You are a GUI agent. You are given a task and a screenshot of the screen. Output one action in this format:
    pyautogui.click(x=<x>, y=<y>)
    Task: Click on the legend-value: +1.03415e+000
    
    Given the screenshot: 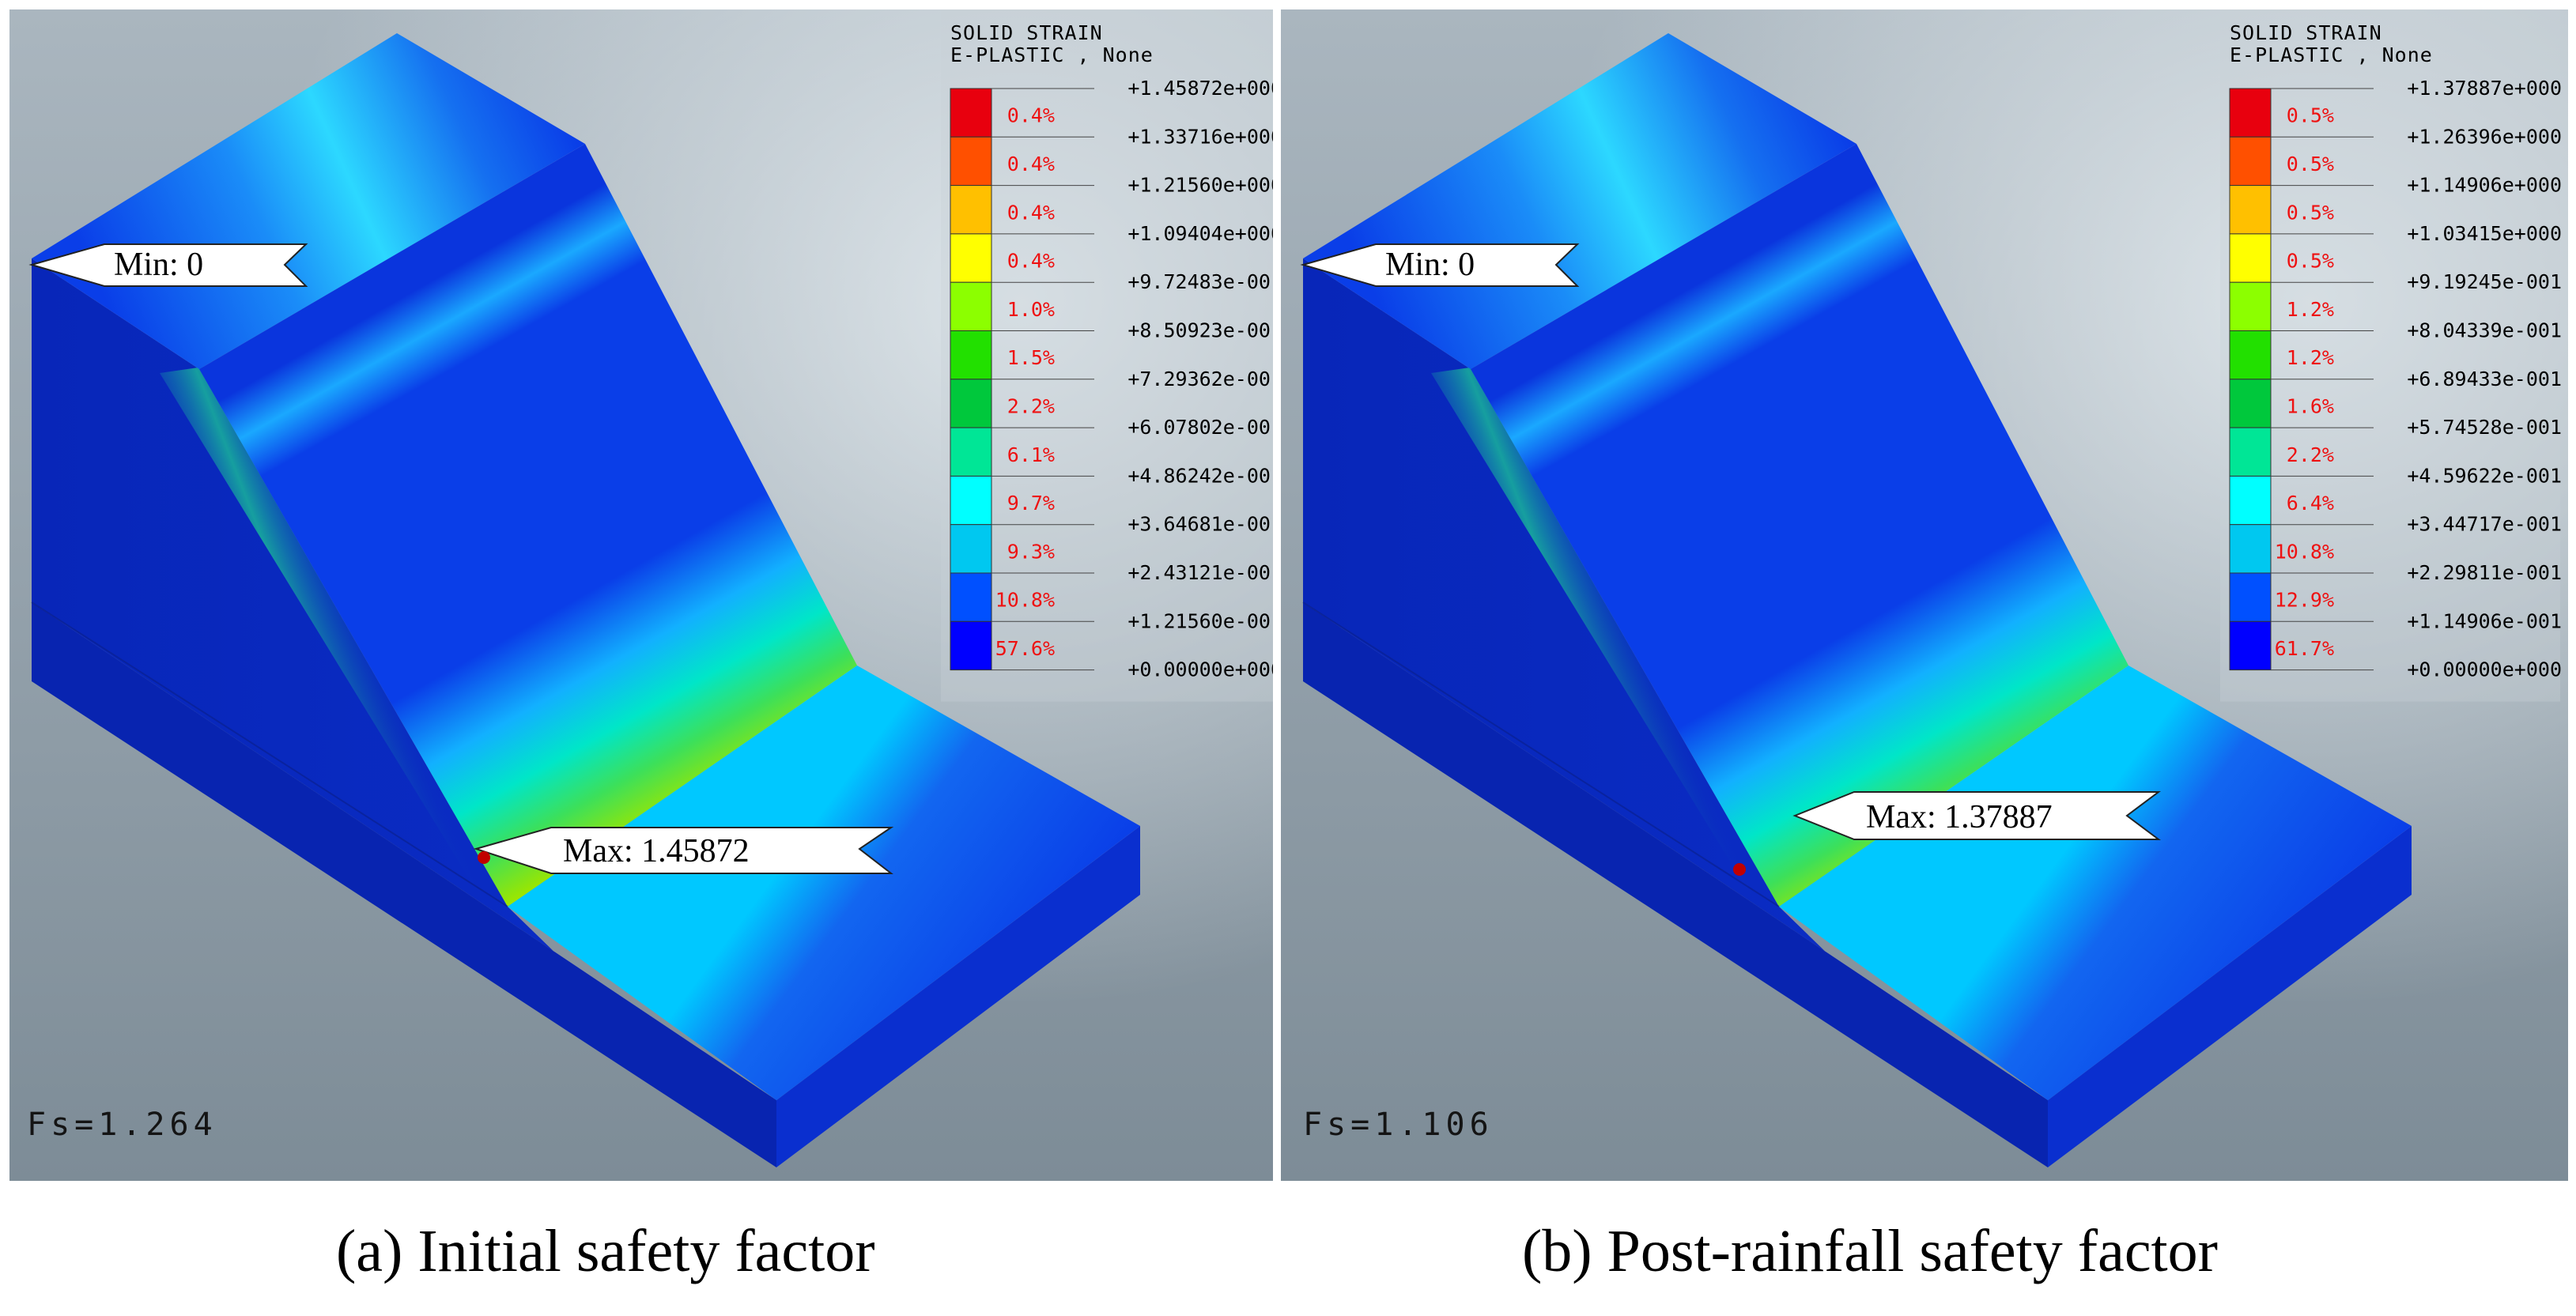 What is the action you would take?
    pyautogui.click(x=2484, y=233)
    